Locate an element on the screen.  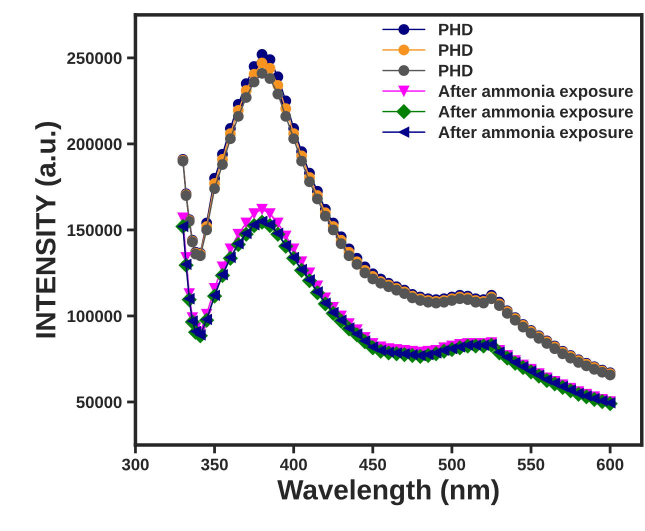
y-tick-label: 100000 is located at coordinates (95, 316).